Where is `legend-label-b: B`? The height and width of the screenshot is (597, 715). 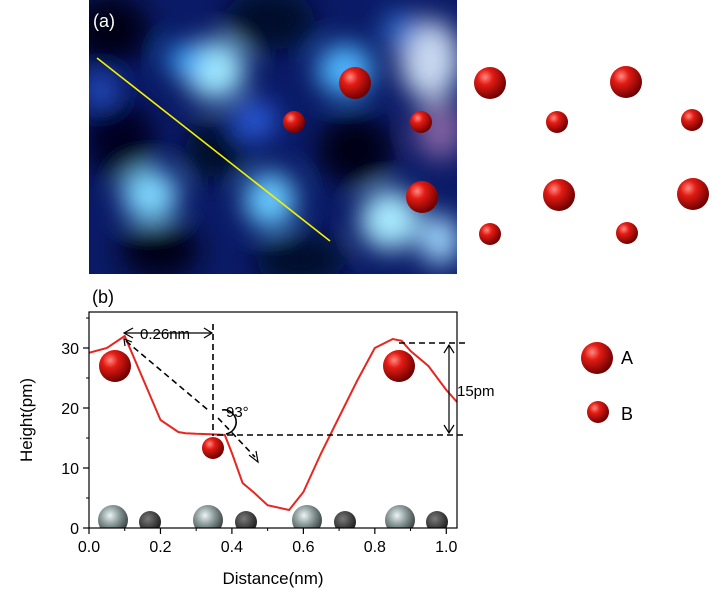 legend-label-b: B is located at coordinates (627, 414).